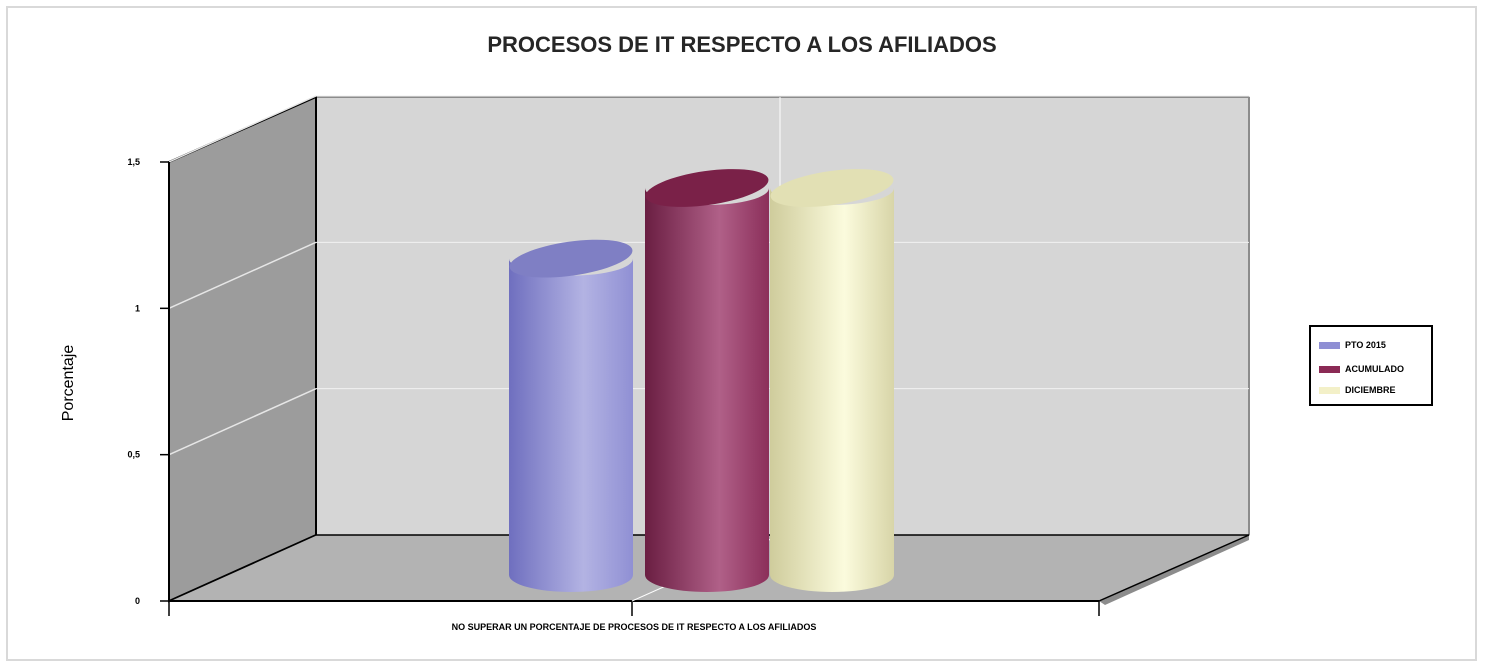  I want to click on chart-legend: PTO 2015 ACUMULADO DICIEMBRE, so click(1371, 365).